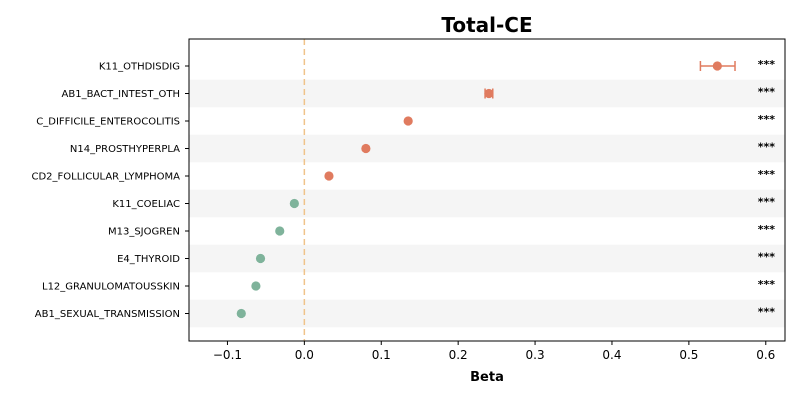  I want to click on significance-labels: *** *** *** *** *** *** *** *** *** ***, so click(767, 188).